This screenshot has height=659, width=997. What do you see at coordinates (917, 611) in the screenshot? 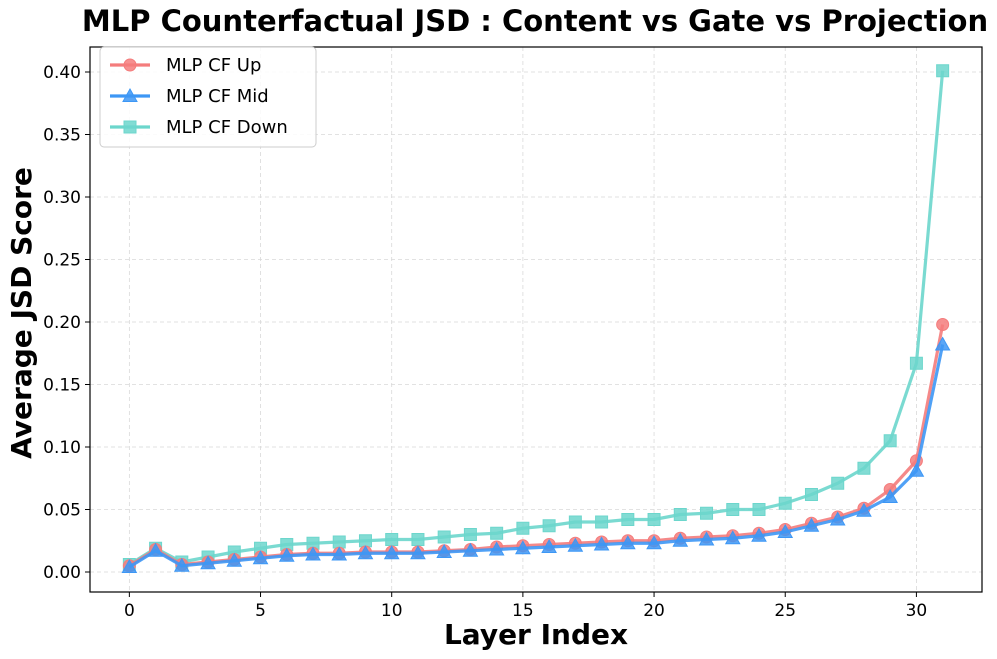
I see `x-tick-label: 30` at bounding box center [917, 611].